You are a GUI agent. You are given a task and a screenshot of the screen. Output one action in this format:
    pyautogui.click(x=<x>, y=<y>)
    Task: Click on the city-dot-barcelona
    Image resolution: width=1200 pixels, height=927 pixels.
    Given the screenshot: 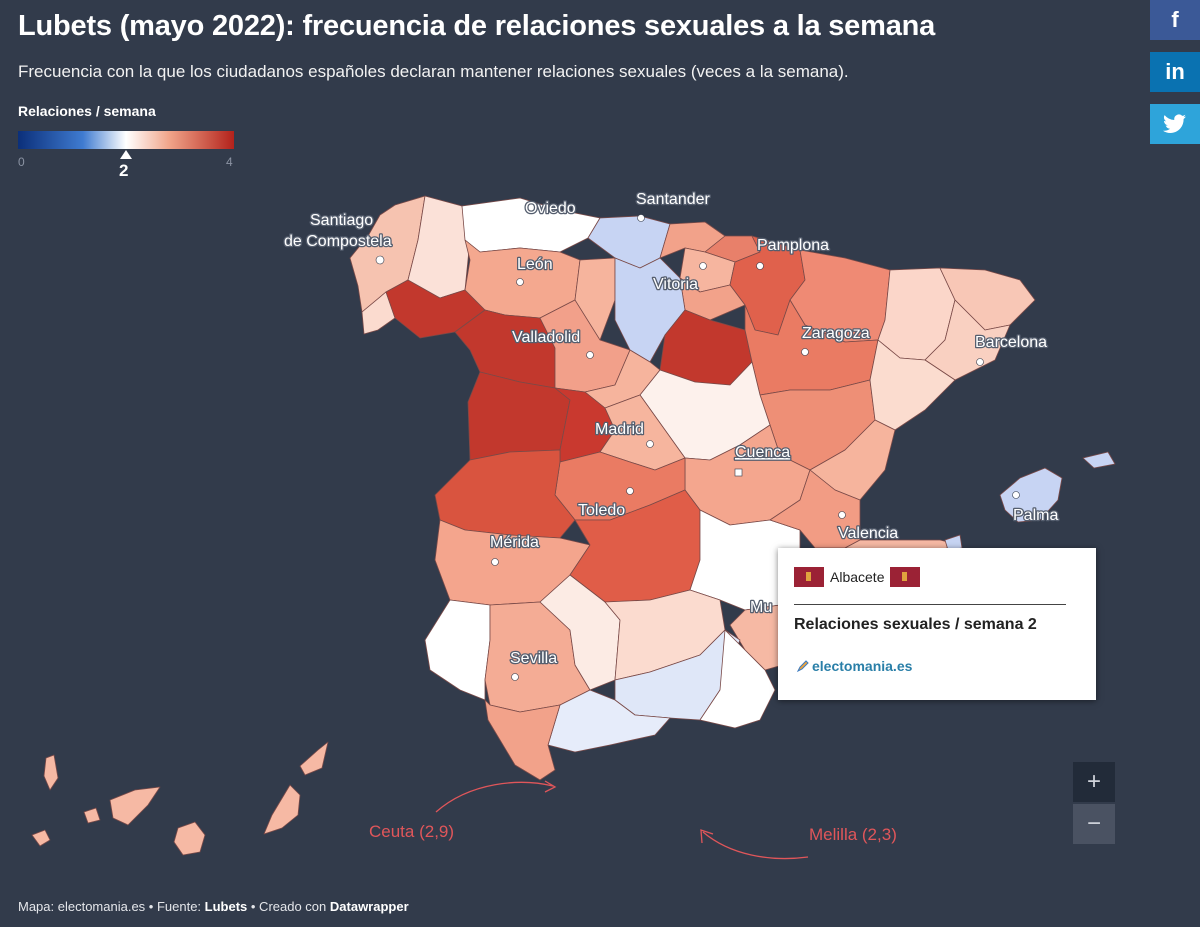 What is the action you would take?
    pyautogui.click(x=980, y=362)
    